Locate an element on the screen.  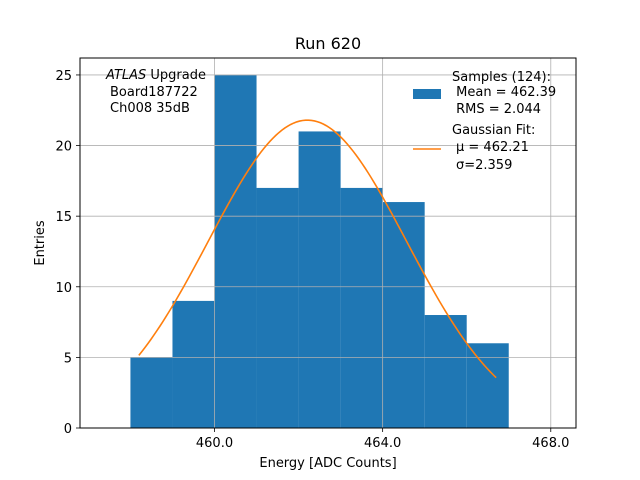
annotation-board: Board187722 is located at coordinates (154, 92).